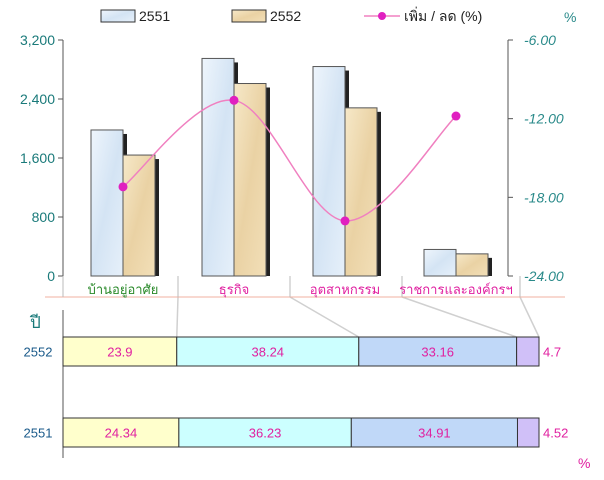  What do you see at coordinates (38, 433) in the screenshot?
I see `stack-row-label: 2551` at bounding box center [38, 433].